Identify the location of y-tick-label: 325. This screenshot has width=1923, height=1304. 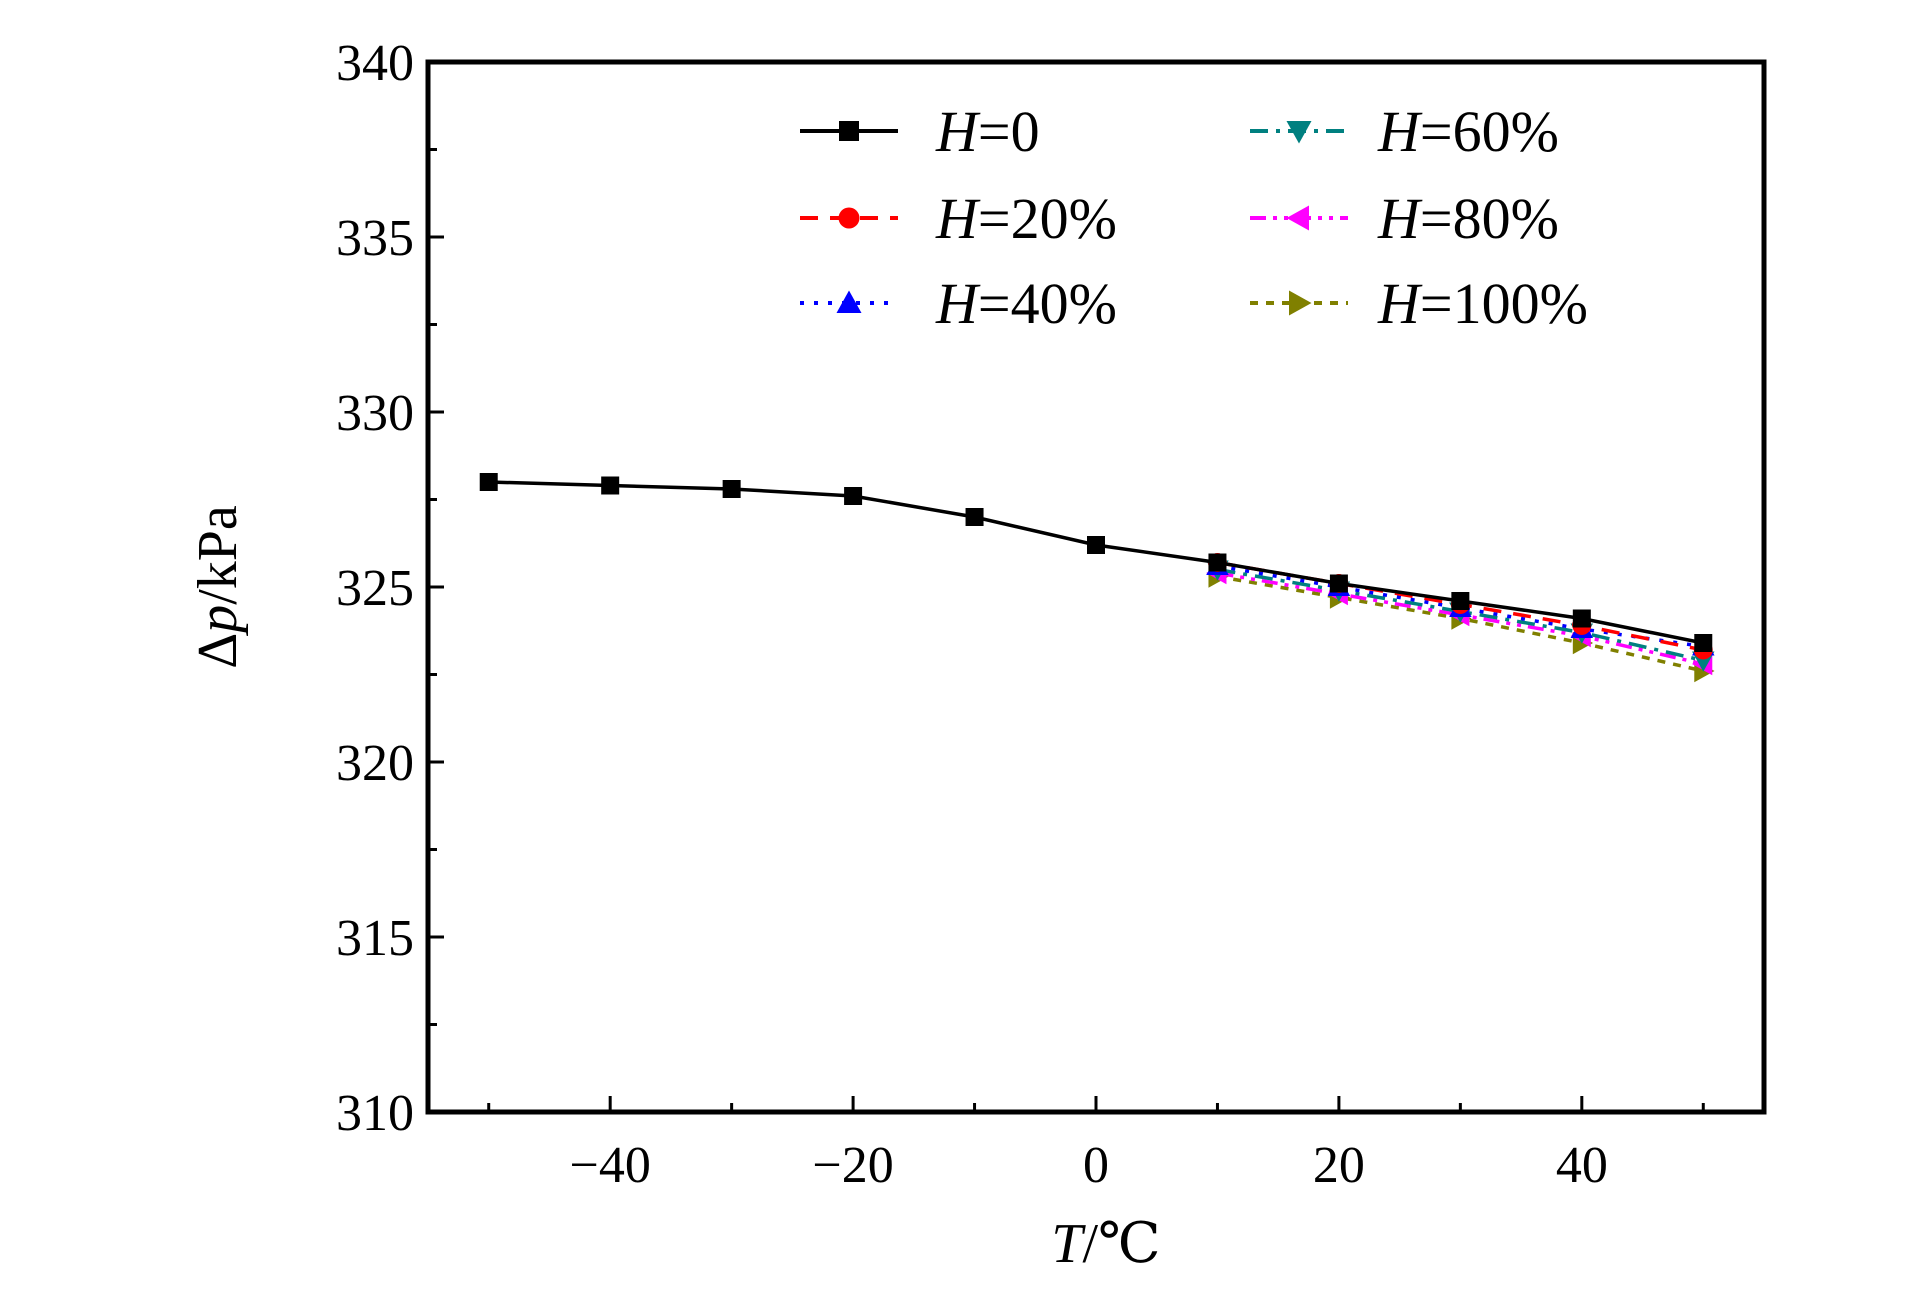
(375, 588).